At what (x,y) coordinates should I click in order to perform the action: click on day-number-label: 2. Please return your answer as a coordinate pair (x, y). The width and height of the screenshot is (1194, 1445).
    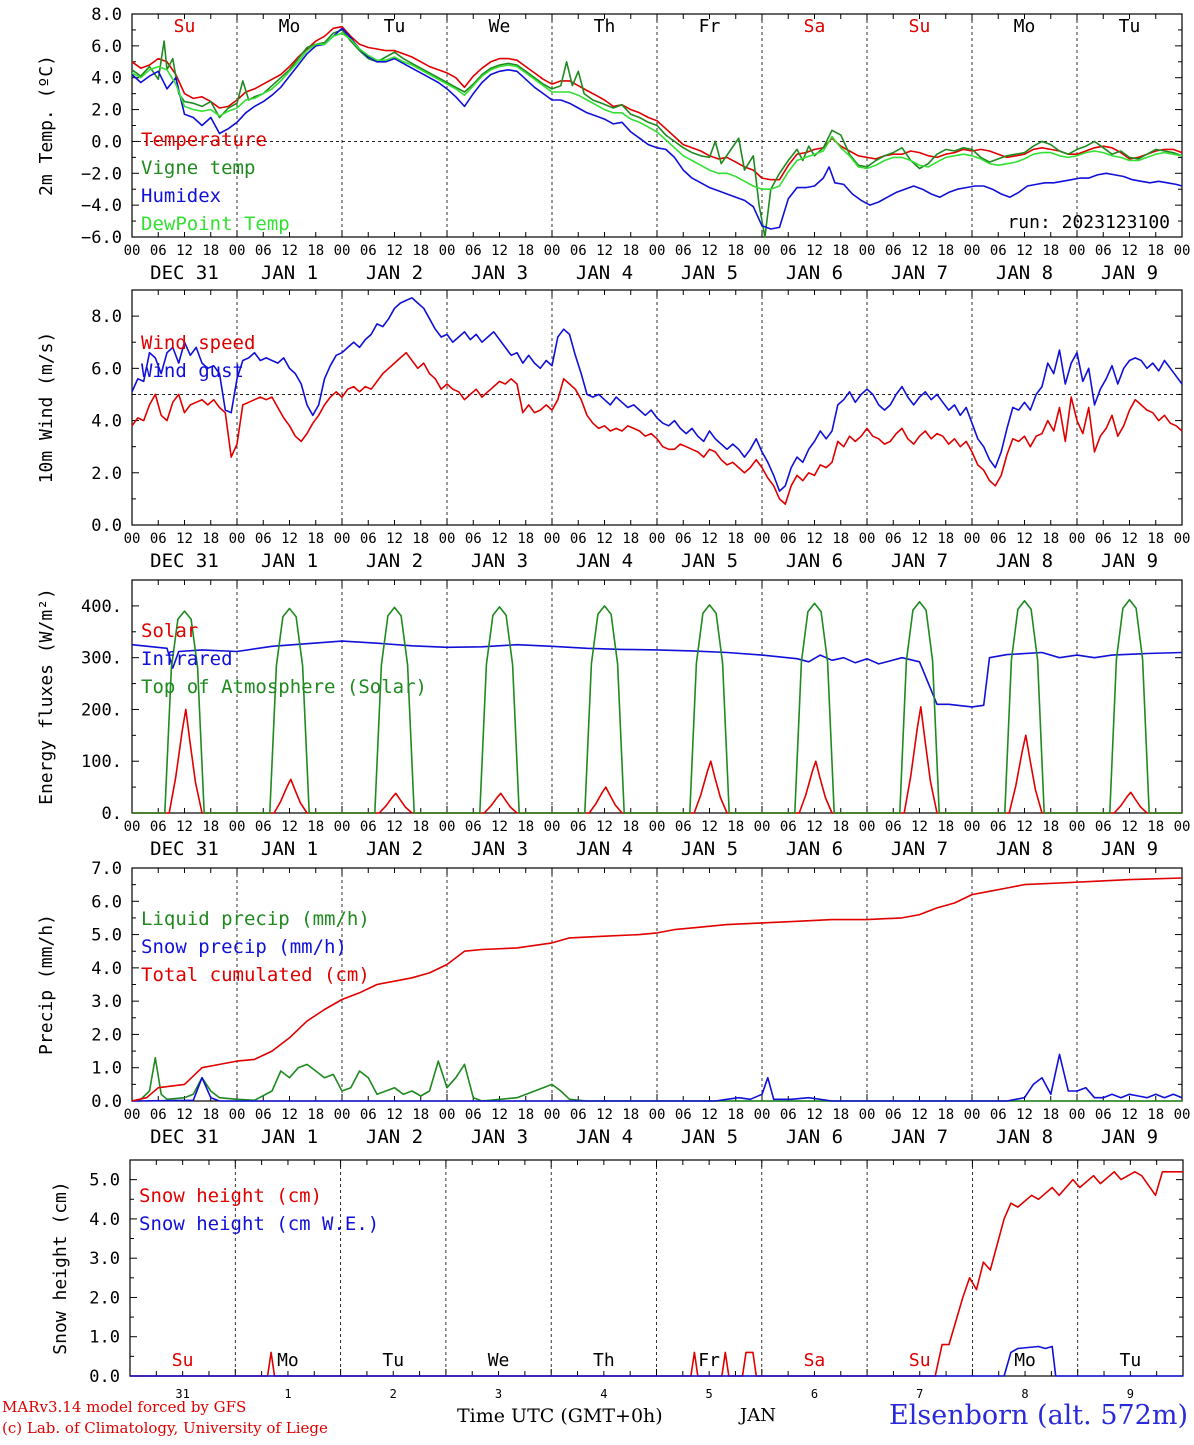
    Looking at the image, I should click on (393, 1394).